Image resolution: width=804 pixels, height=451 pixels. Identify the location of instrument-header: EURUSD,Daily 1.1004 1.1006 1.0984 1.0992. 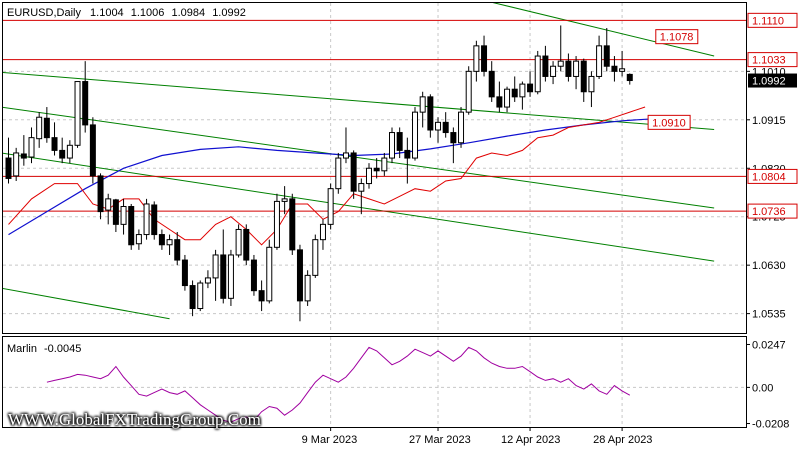
(126, 13).